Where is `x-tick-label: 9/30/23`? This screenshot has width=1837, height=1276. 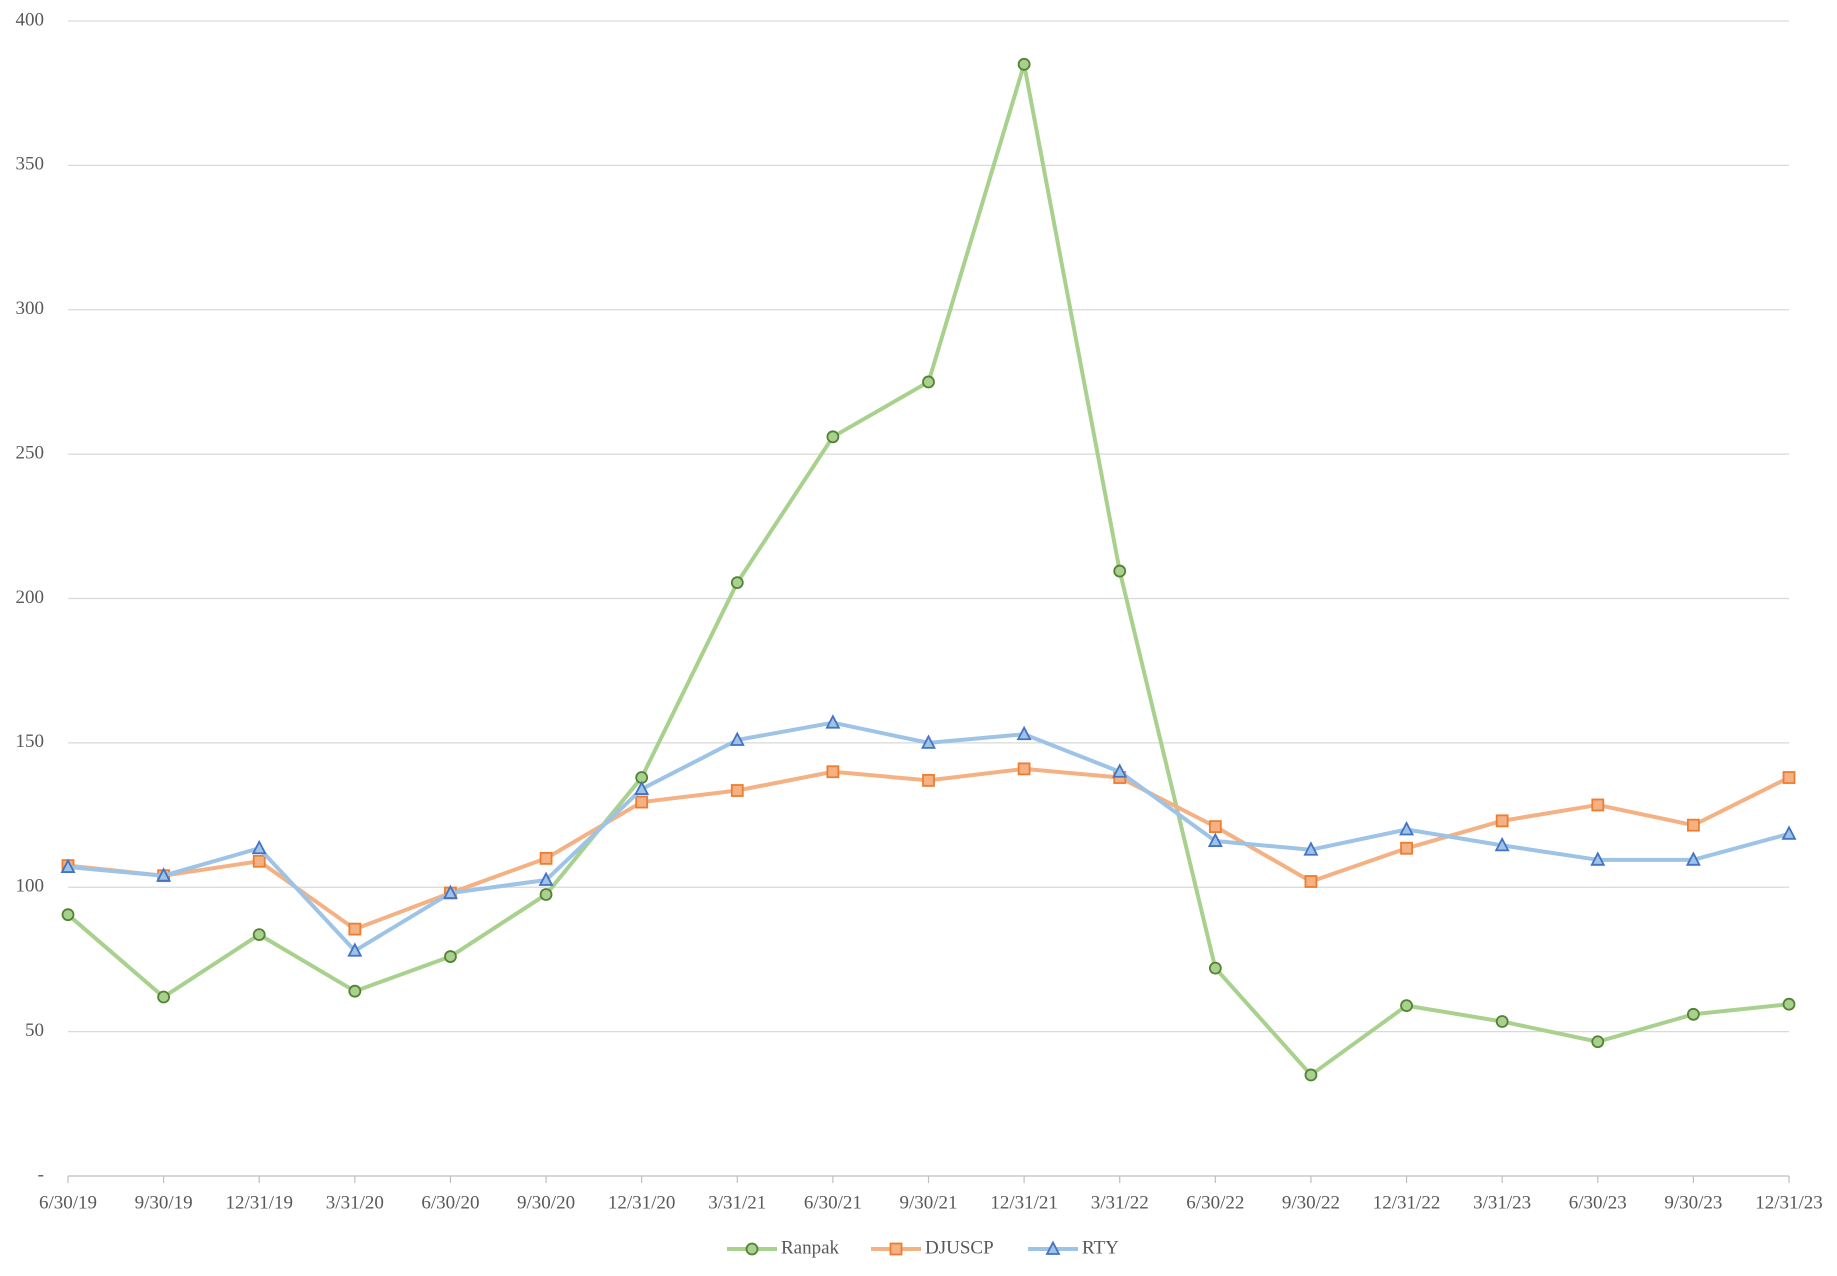 x-tick-label: 9/30/23 is located at coordinates (1693, 1202).